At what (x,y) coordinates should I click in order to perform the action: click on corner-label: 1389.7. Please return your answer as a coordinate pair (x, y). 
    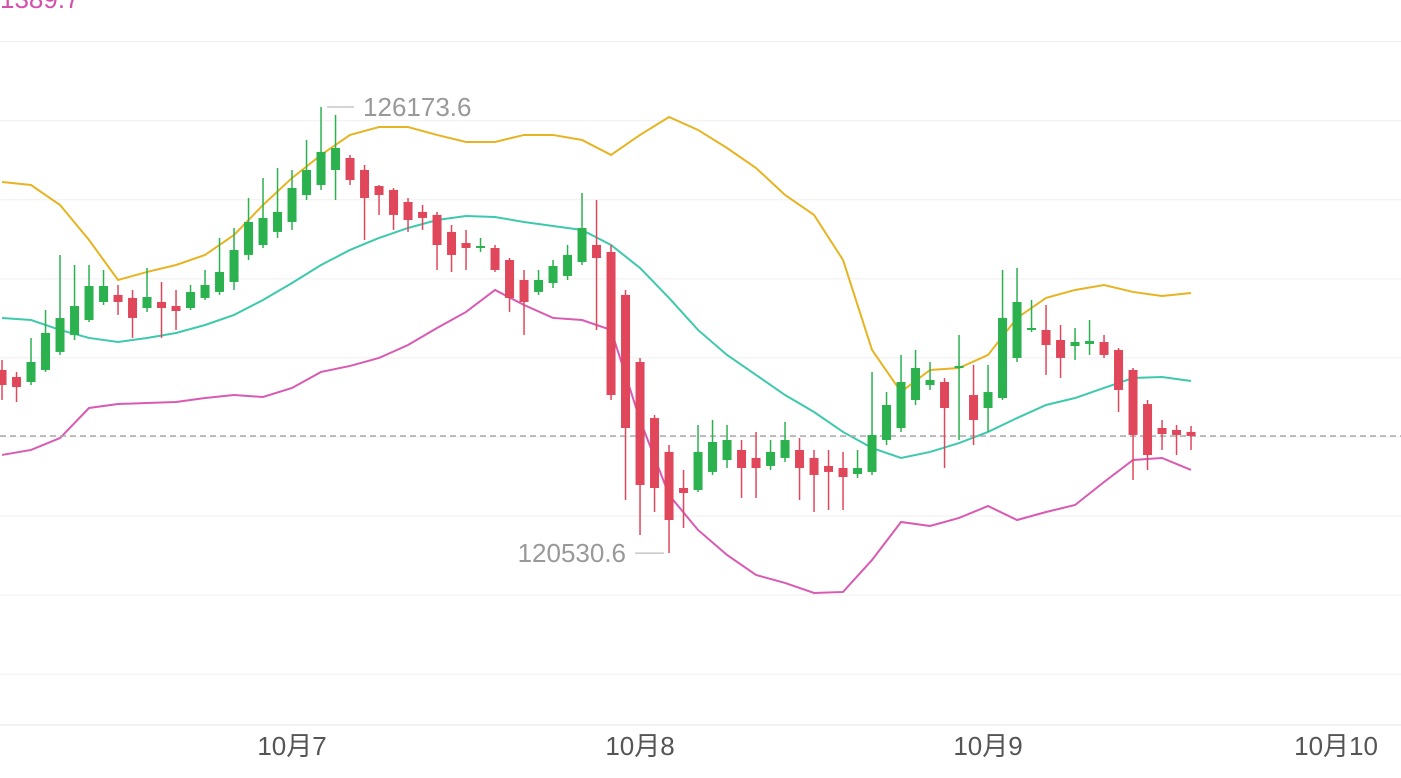
    Looking at the image, I should click on (40, 7).